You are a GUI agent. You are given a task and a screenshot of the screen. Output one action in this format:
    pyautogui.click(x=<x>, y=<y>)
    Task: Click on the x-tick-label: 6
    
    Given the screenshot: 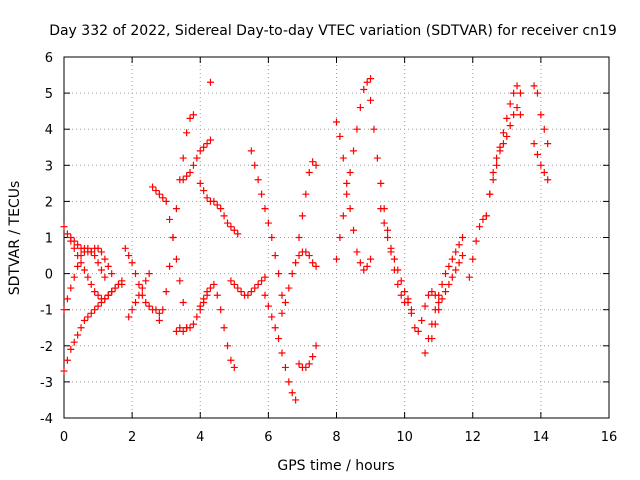 What is the action you would take?
    pyautogui.click(x=268, y=437)
    